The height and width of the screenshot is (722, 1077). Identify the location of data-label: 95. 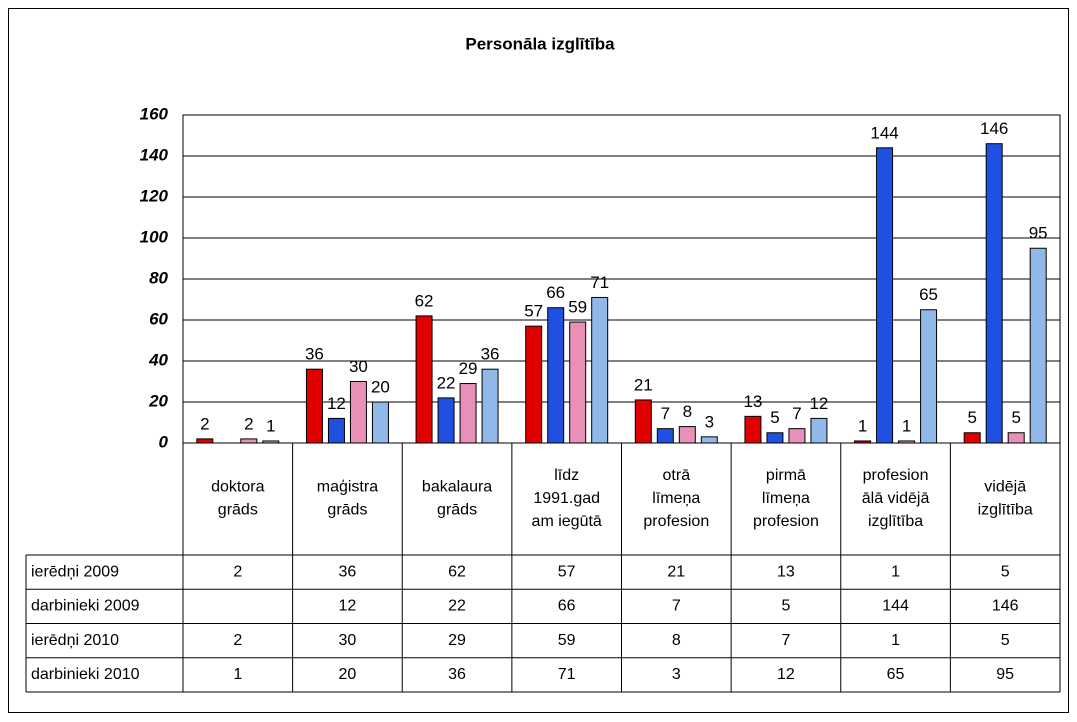
(1038, 233).